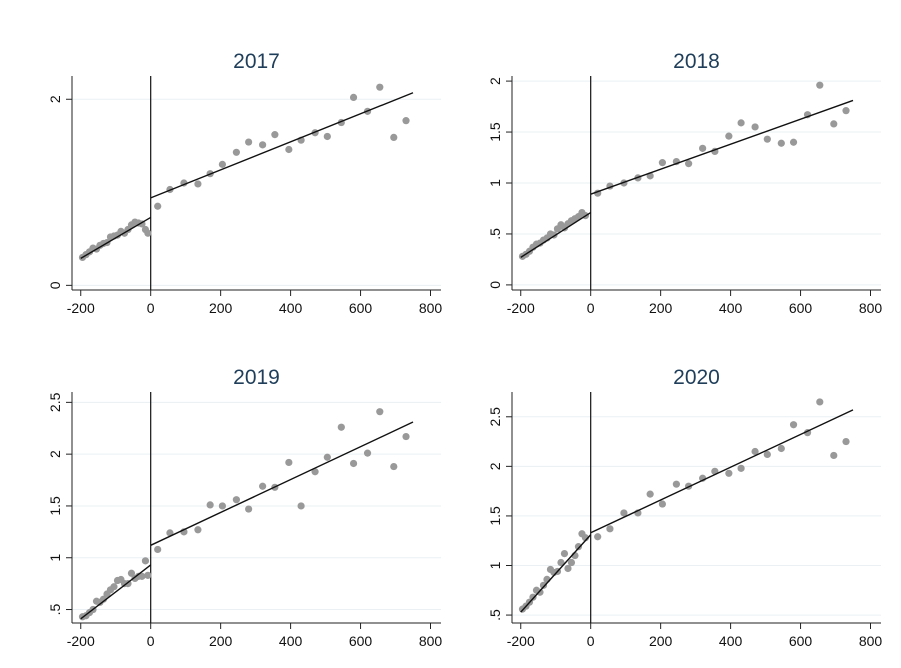  Describe the element at coordinates (55, 402) in the screenshot. I see `y-tick-label: 2.5` at that location.